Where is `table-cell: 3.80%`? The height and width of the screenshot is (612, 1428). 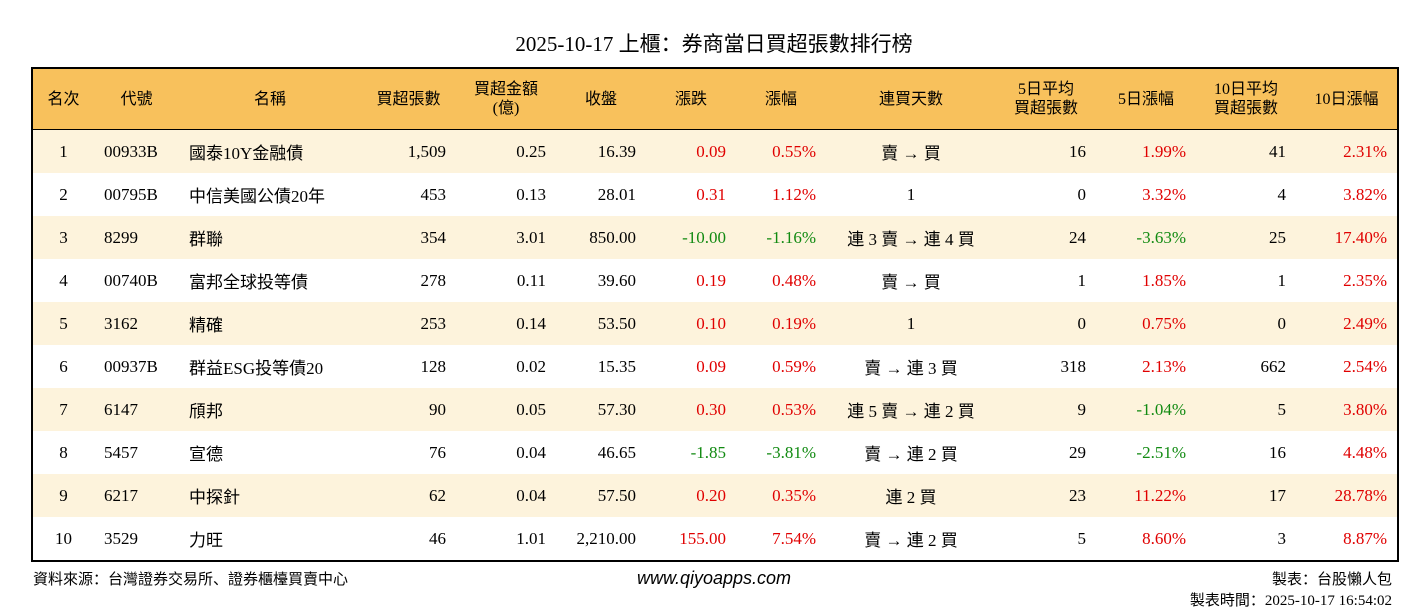
table-cell: 3.80% is located at coordinates (1347, 409).